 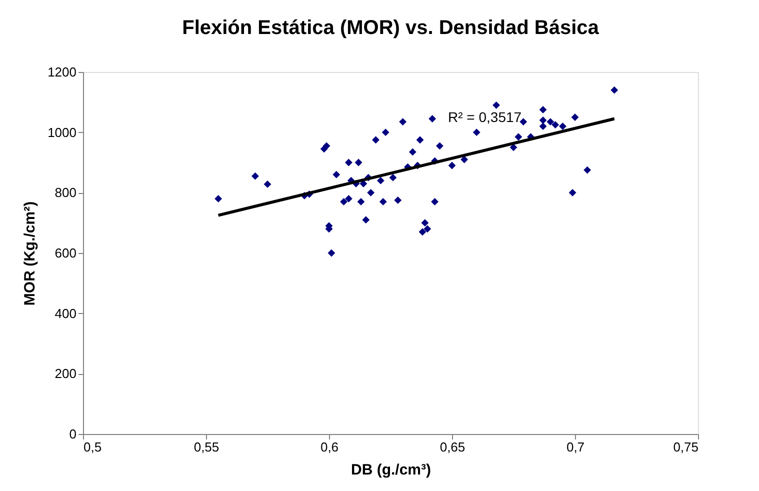 I want to click on y-tick-label: 200, so click(x=65, y=374).